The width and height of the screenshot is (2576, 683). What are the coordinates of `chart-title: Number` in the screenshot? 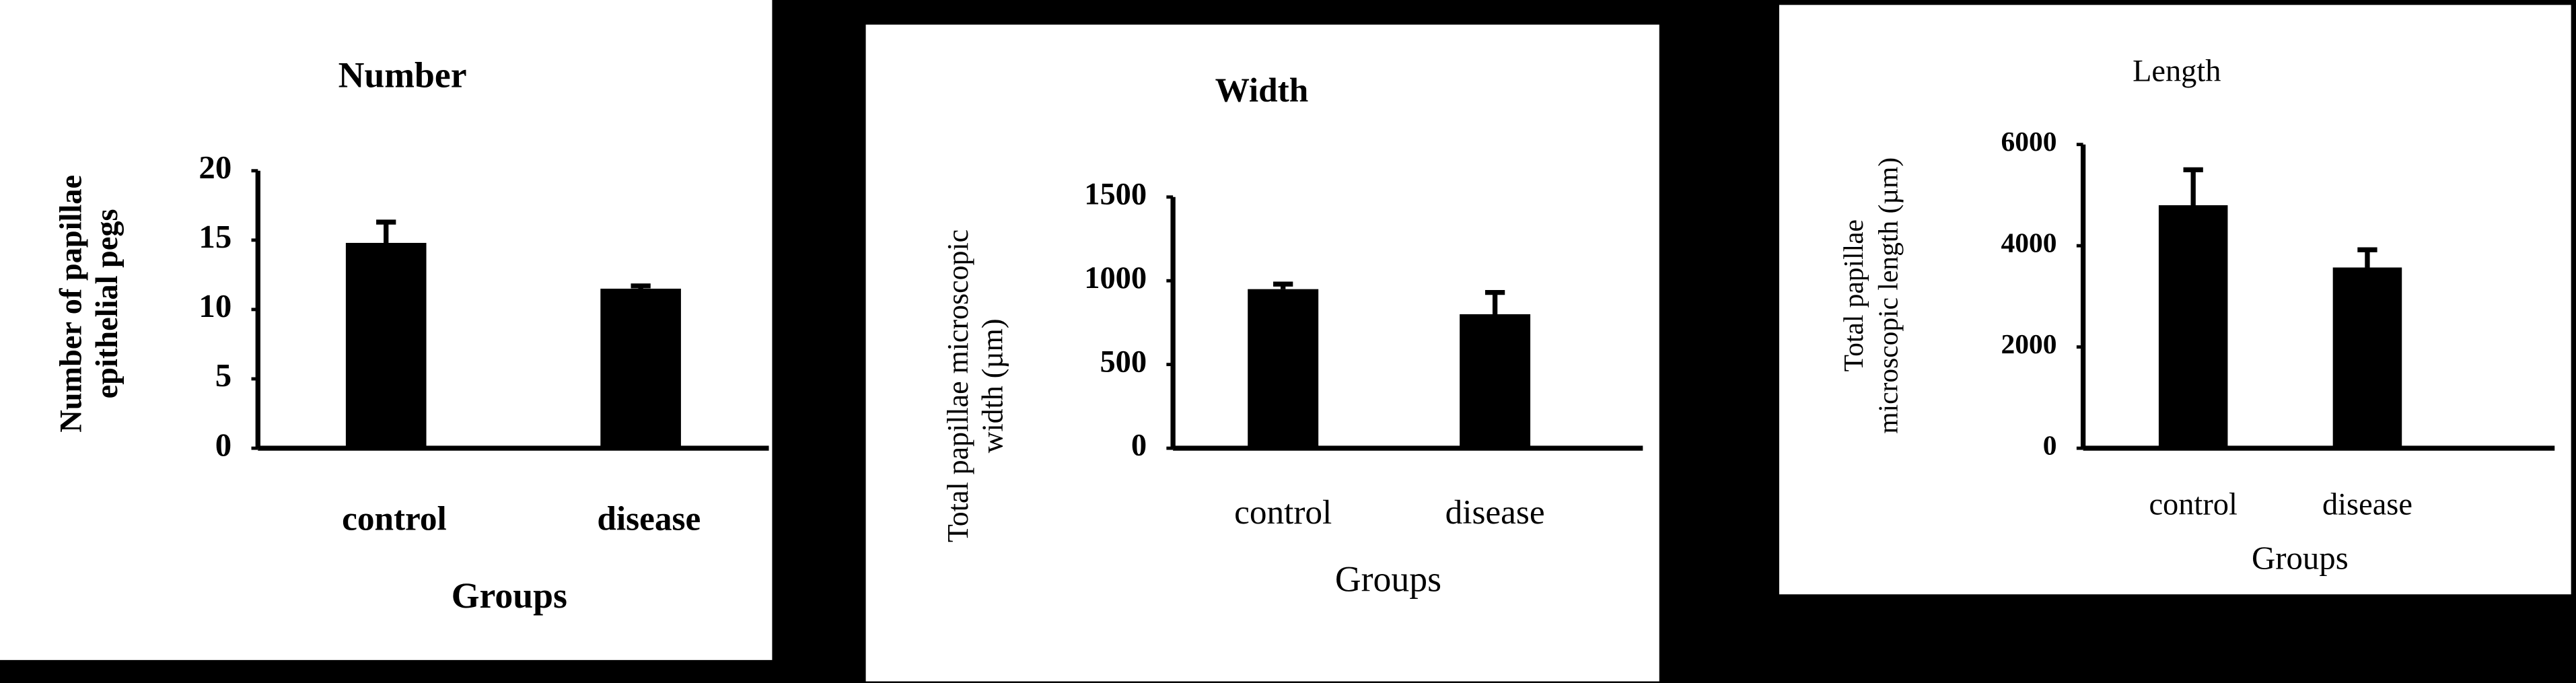 It's located at (402, 75).